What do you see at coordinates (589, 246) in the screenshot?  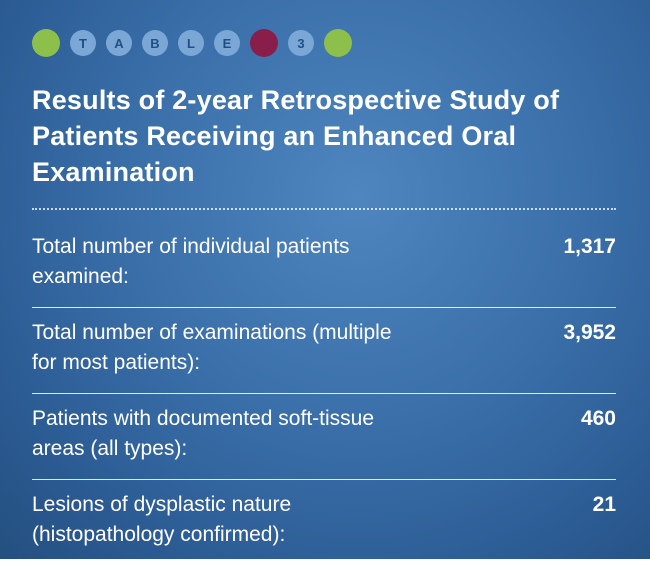 I see `row-value: 1,317` at bounding box center [589, 246].